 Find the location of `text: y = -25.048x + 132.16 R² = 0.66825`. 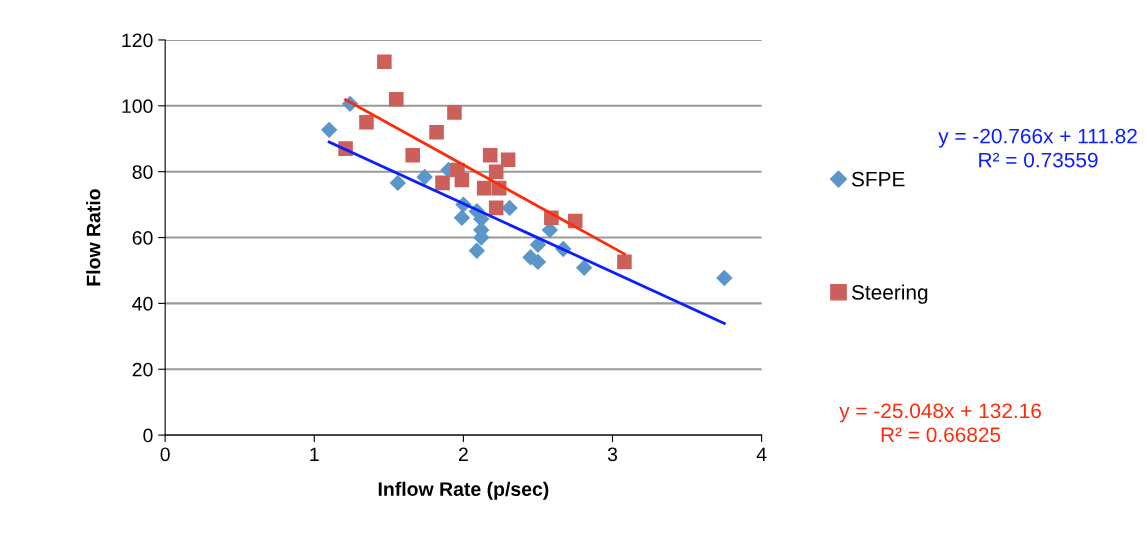

text: y = -25.048x + 132.16 R² = 0.66825 is located at coordinates (940, 423).